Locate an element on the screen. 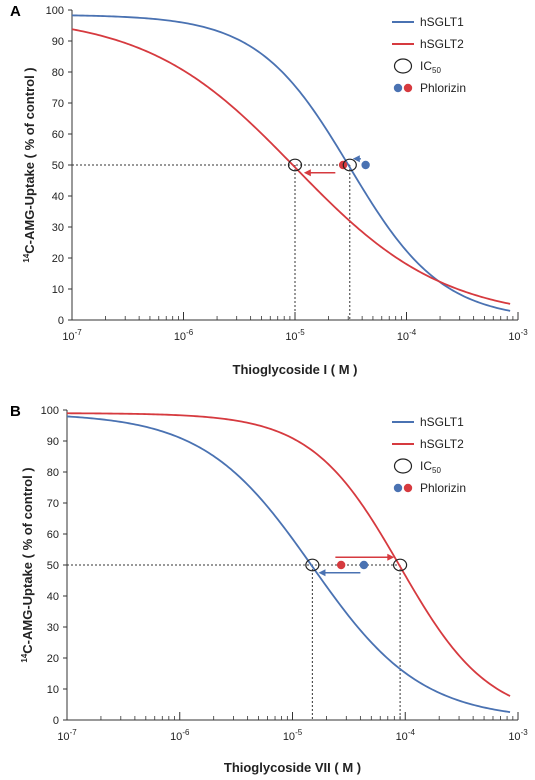 This screenshot has height=780, width=535. x-axis-title: Thioglycoside I ( M ) is located at coordinates (295, 369).